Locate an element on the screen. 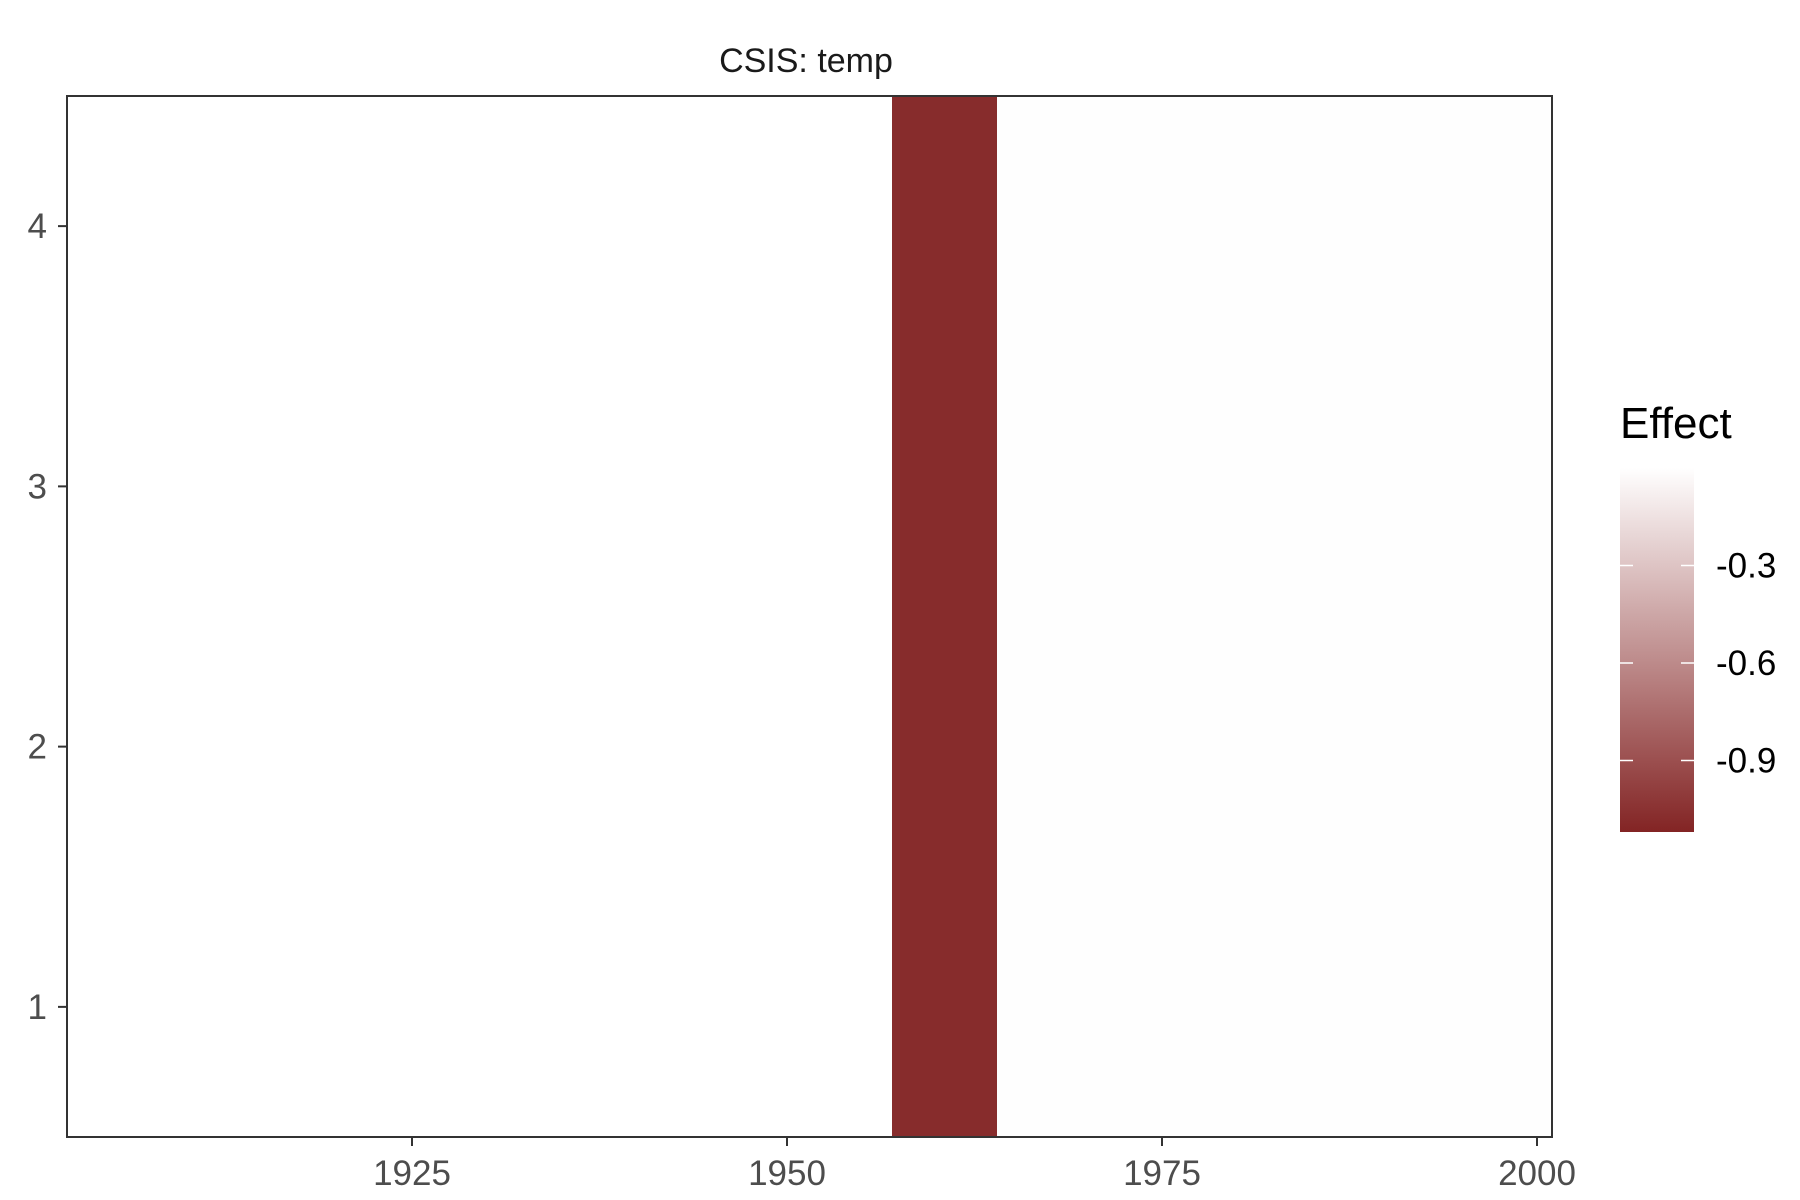  legend-break-label: -0.9 is located at coordinates (1746, 761).